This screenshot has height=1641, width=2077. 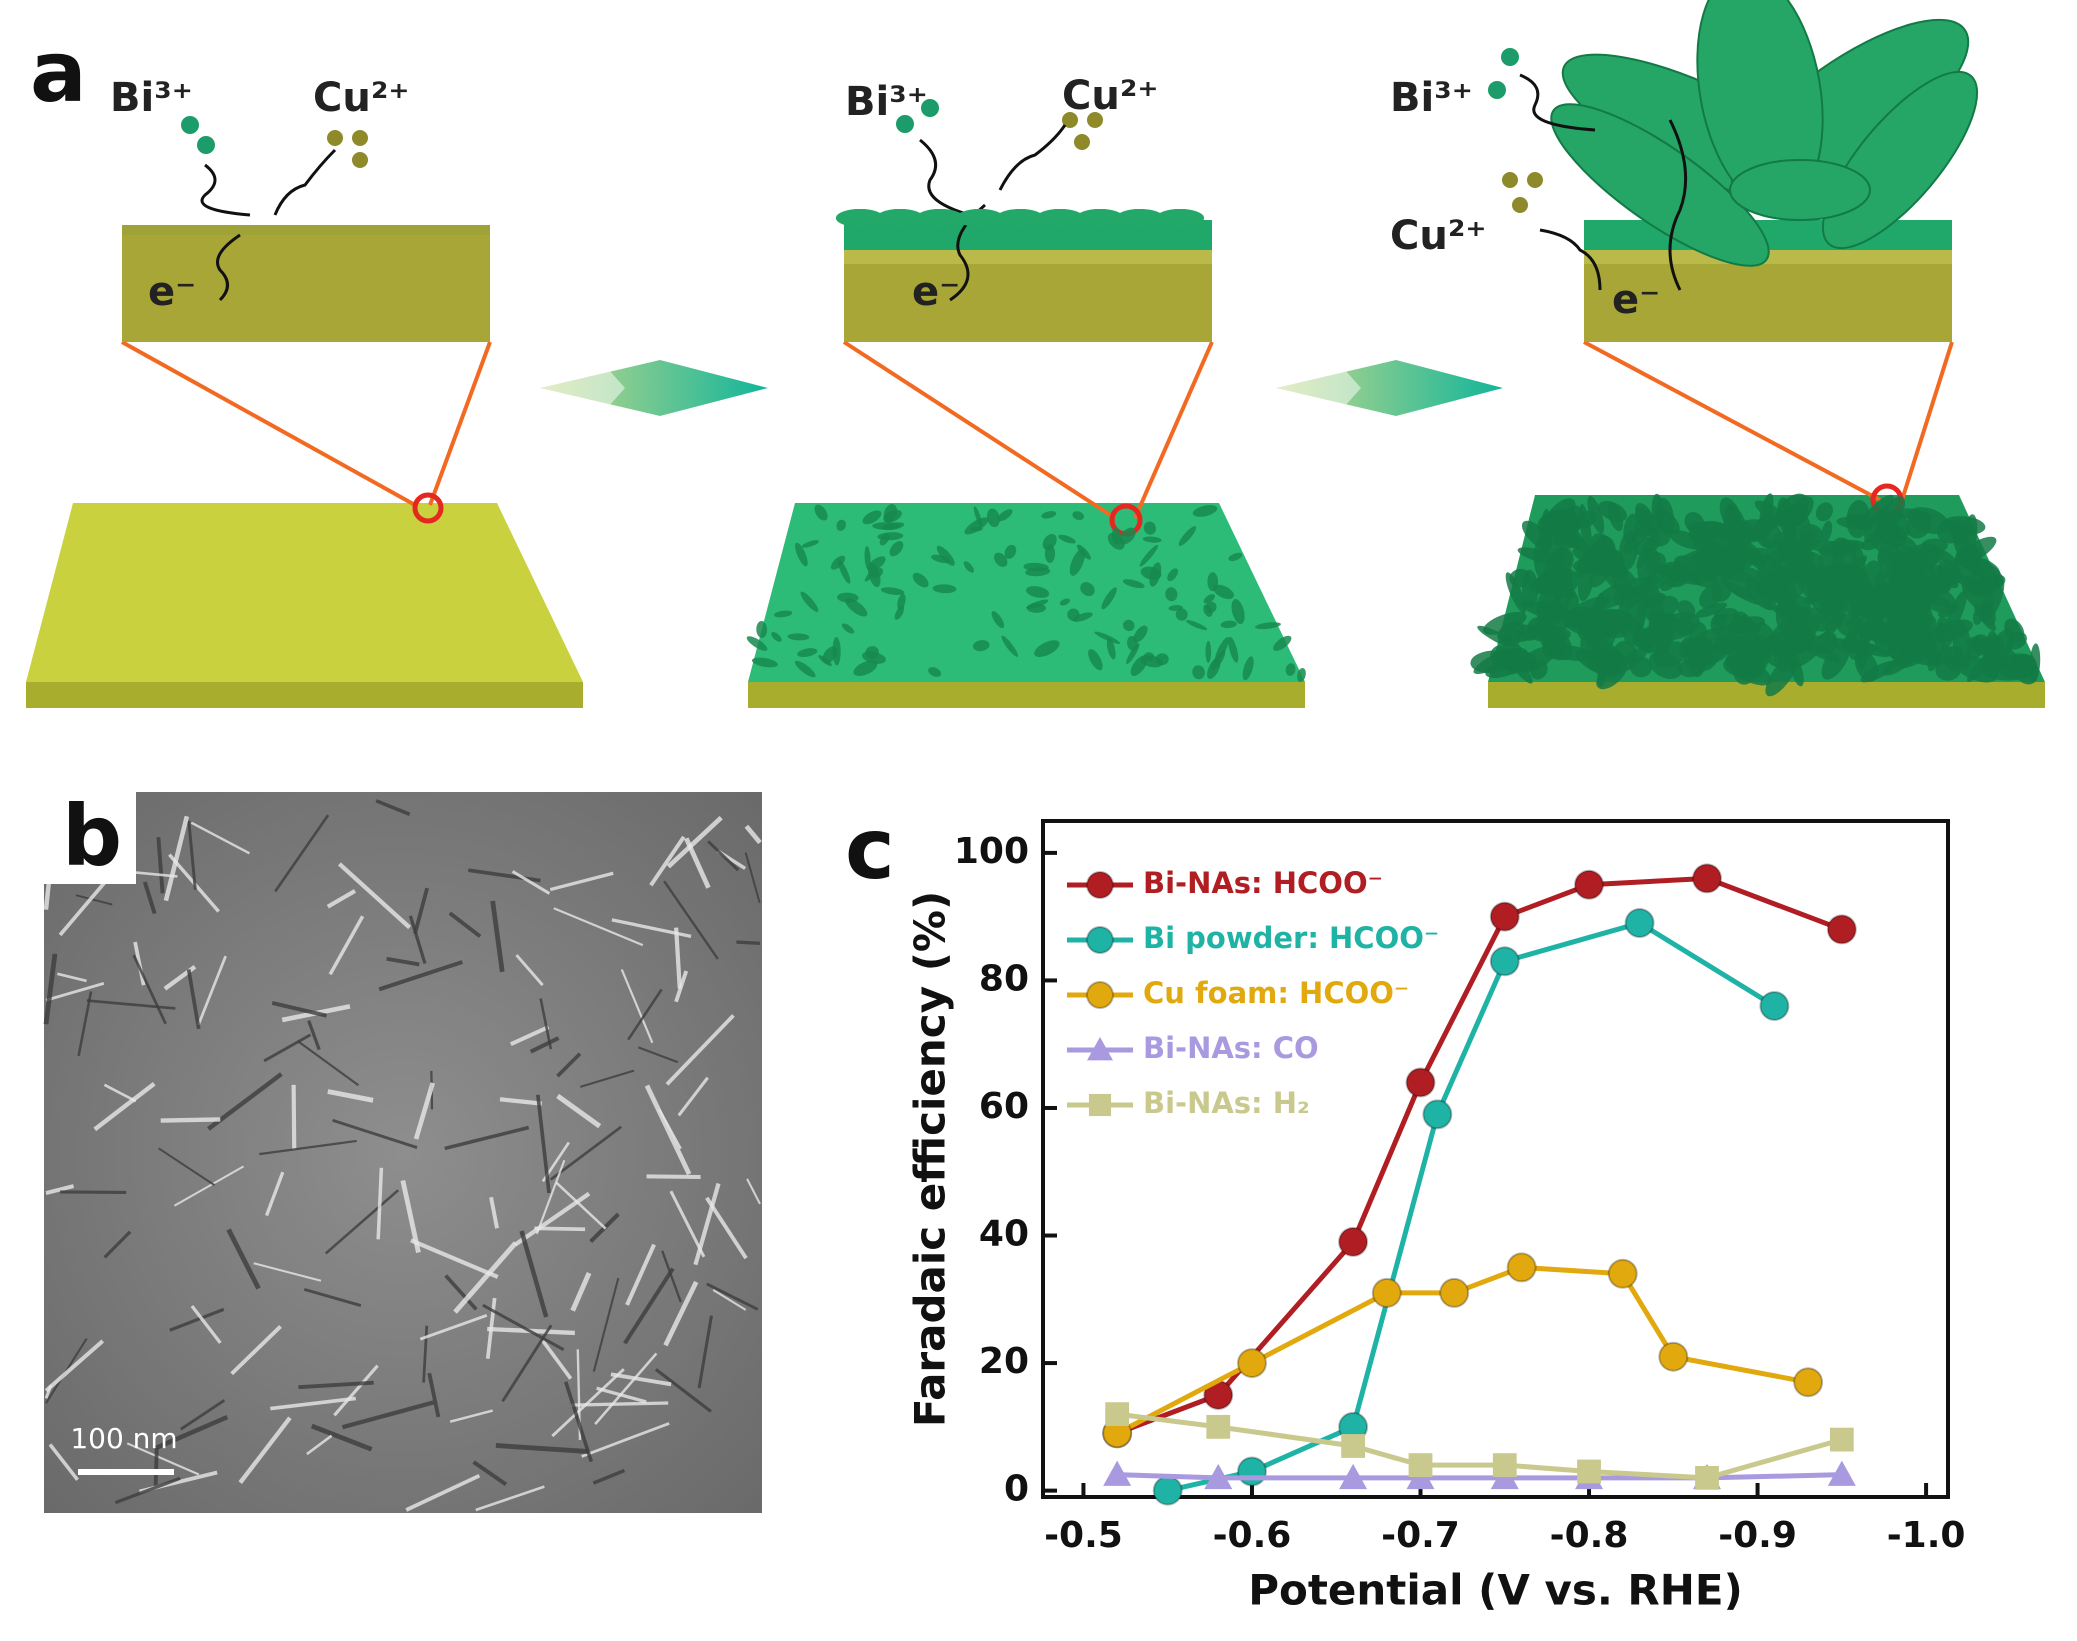 What do you see at coordinates (582, 388) in the screenshot?
I see `arrow-notch` at bounding box center [582, 388].